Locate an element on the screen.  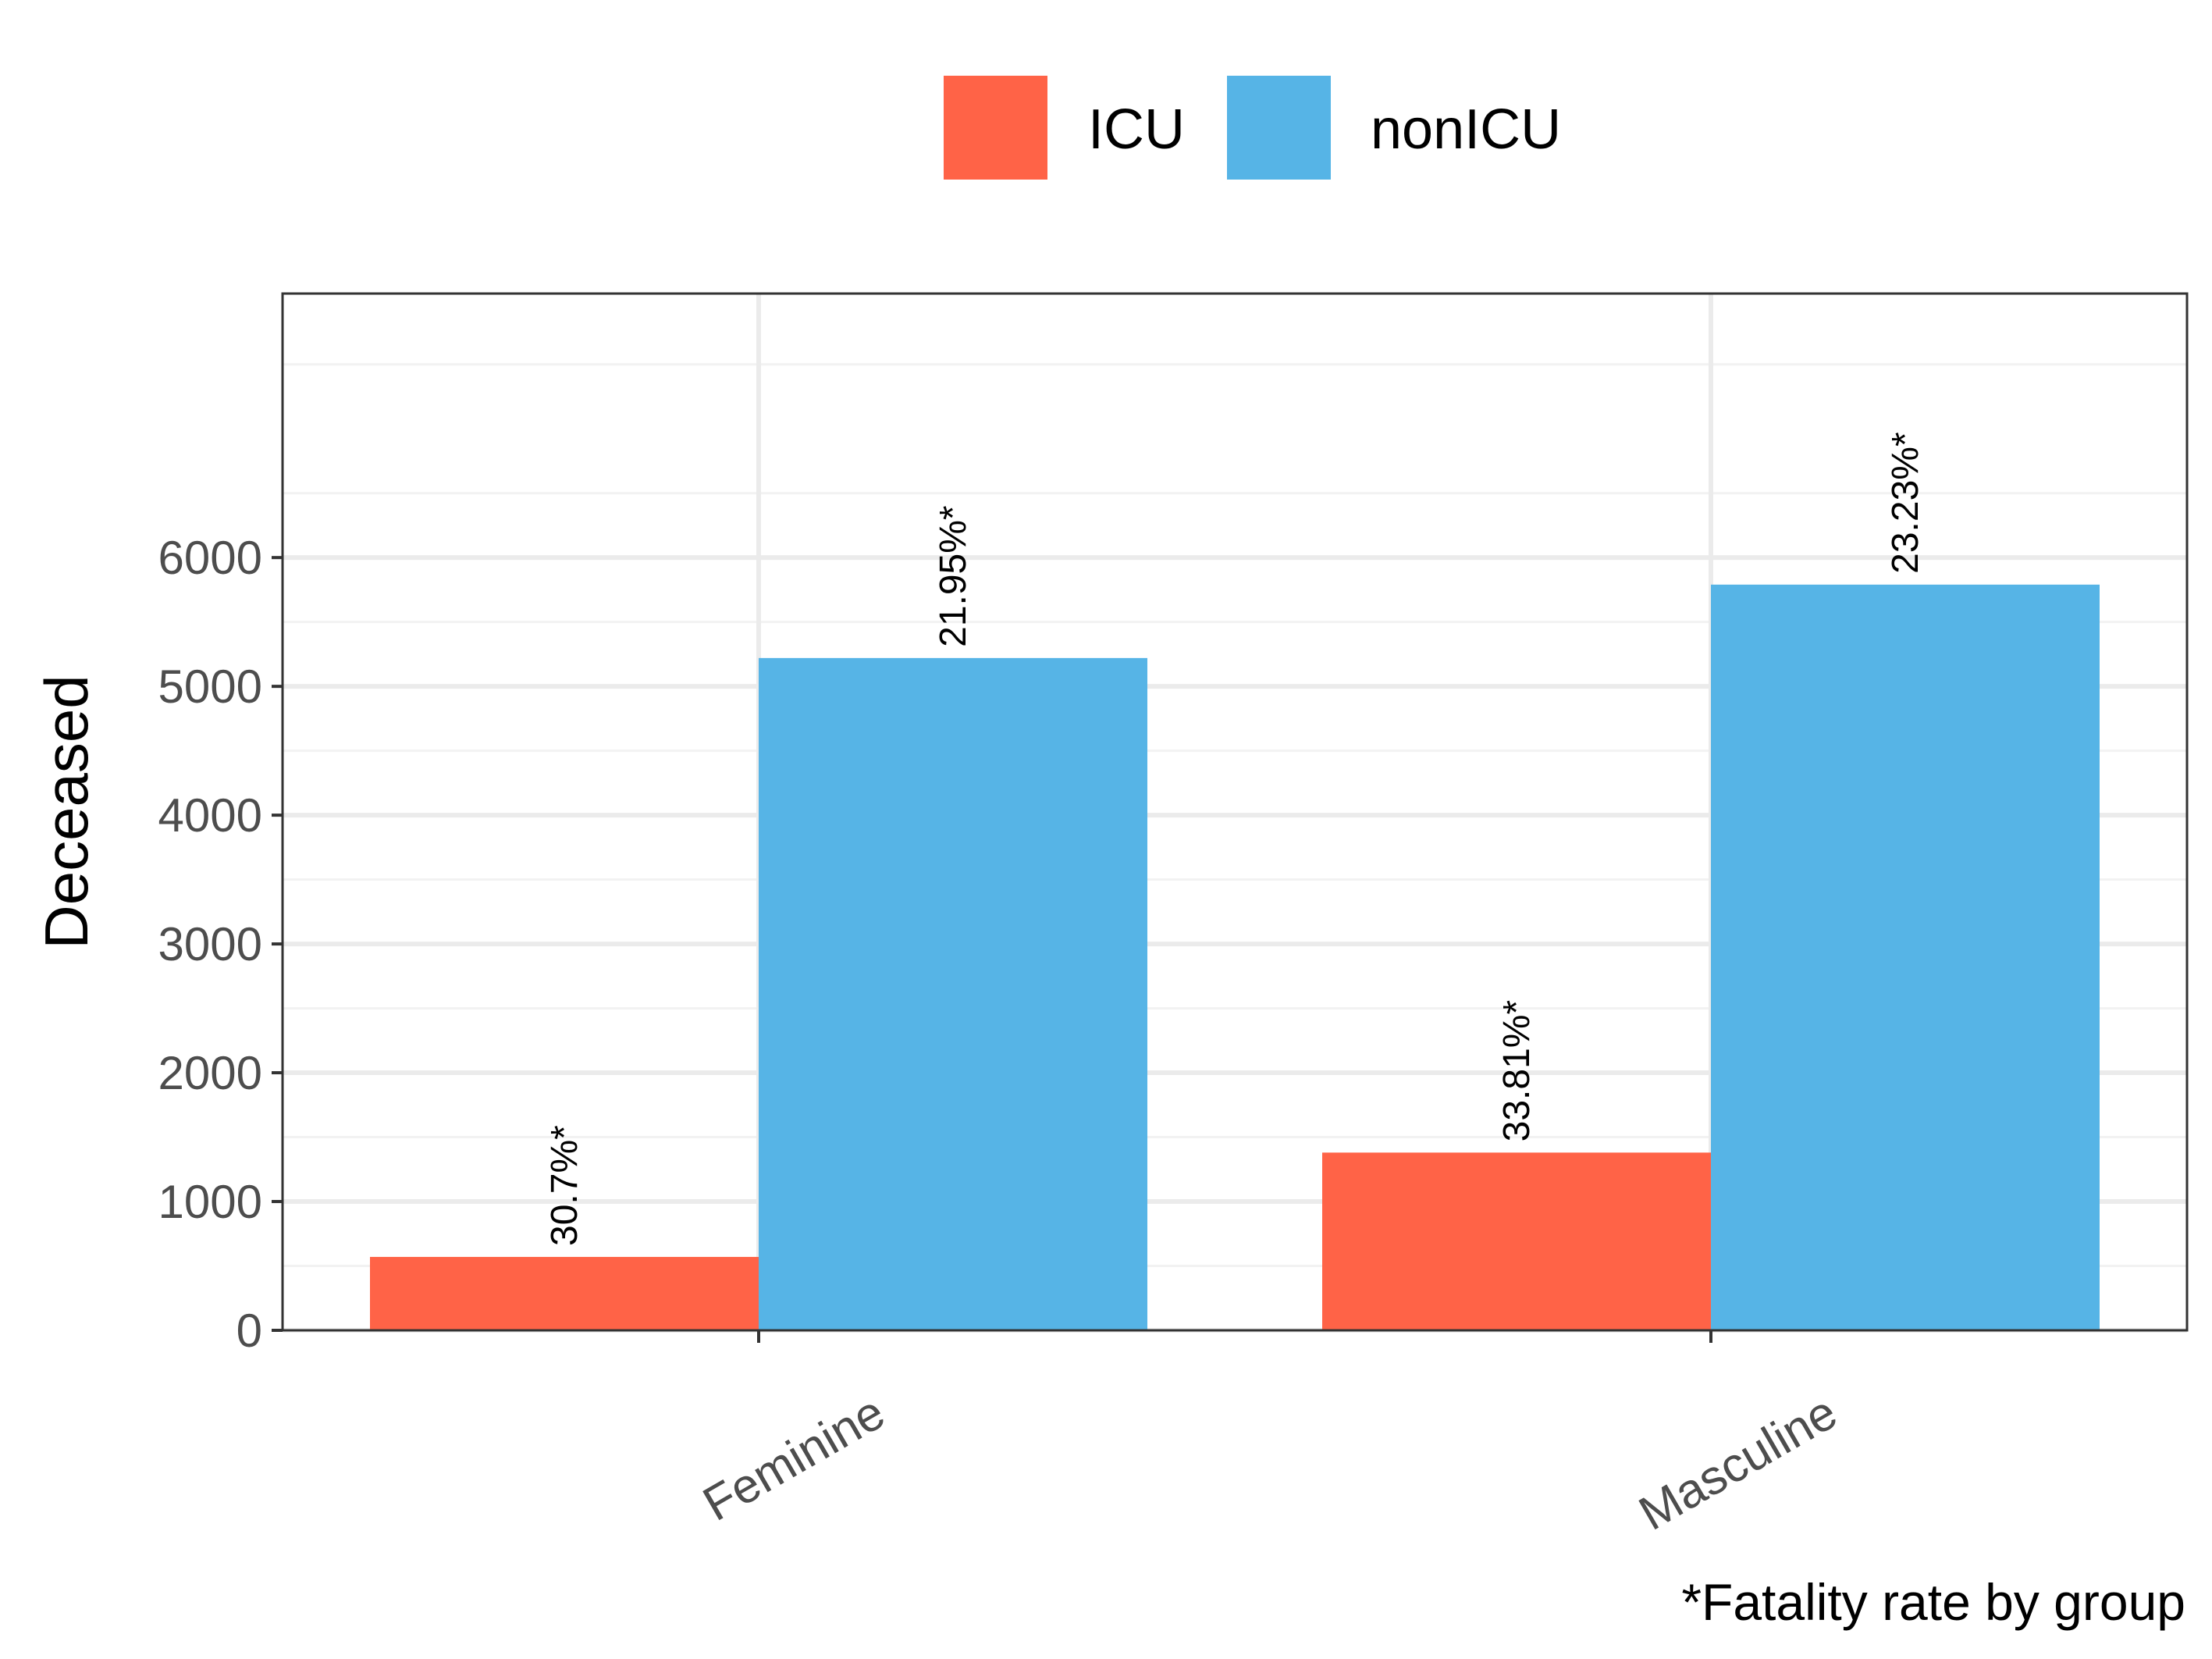
bar-nonicu-feminine is located at coordinates (953, 993).